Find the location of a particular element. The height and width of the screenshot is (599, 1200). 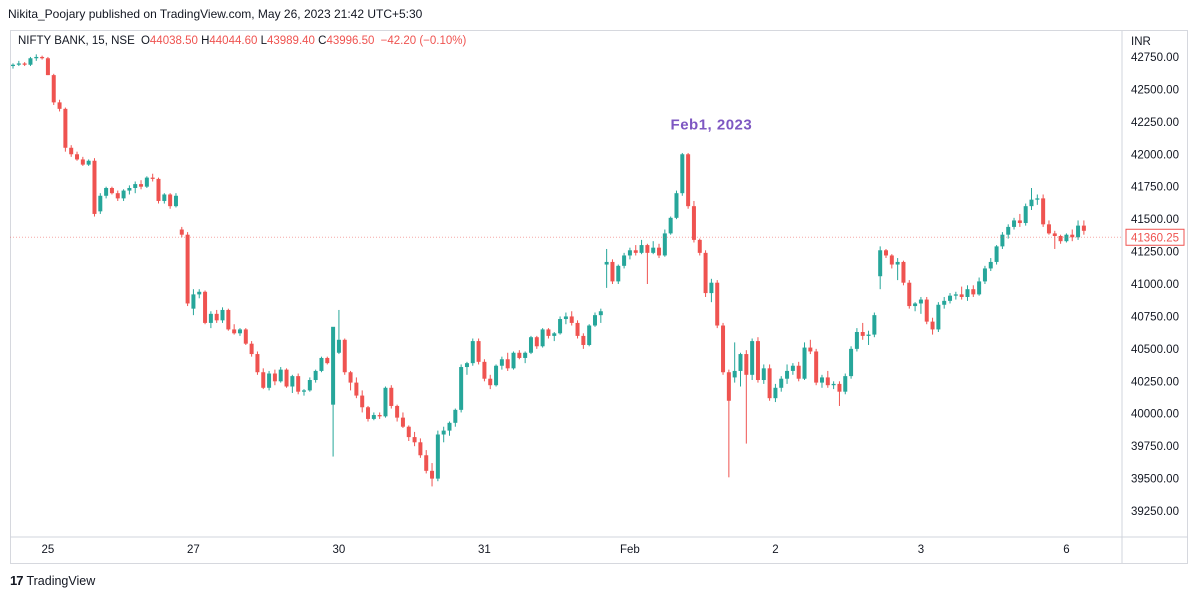

x-tick-label: Feb is located at coordinates (630, 550).